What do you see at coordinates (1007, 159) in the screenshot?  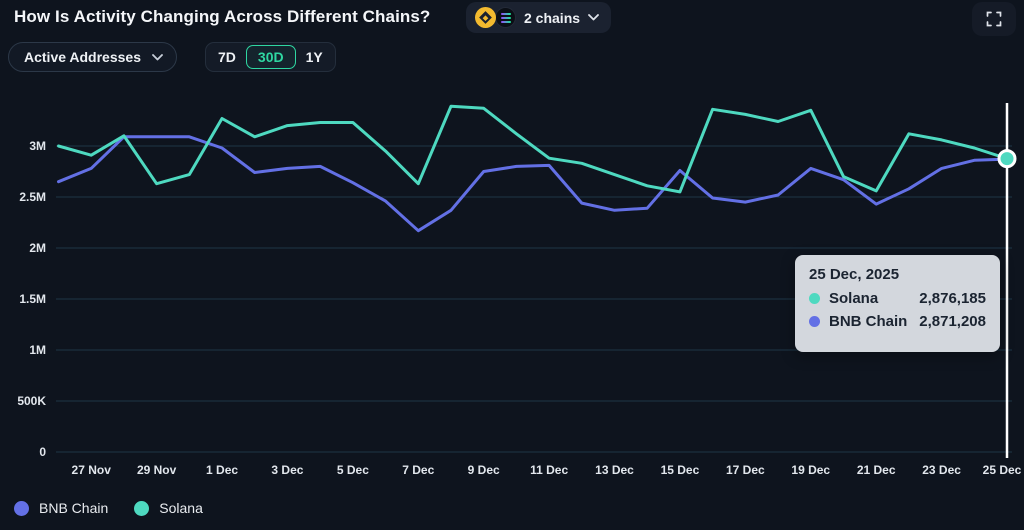 I see `endpoint-marker` at bounding box center [1007, 159].